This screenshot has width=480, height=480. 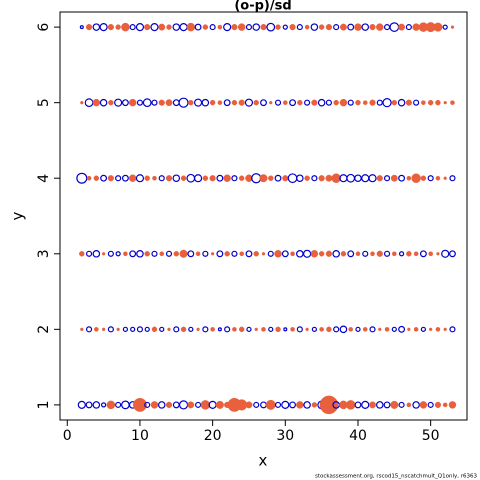 What do you see at coordinates (44, 178) in the screenshot?
I see `y-tick-label: 4` at bounding box center [44, 178].